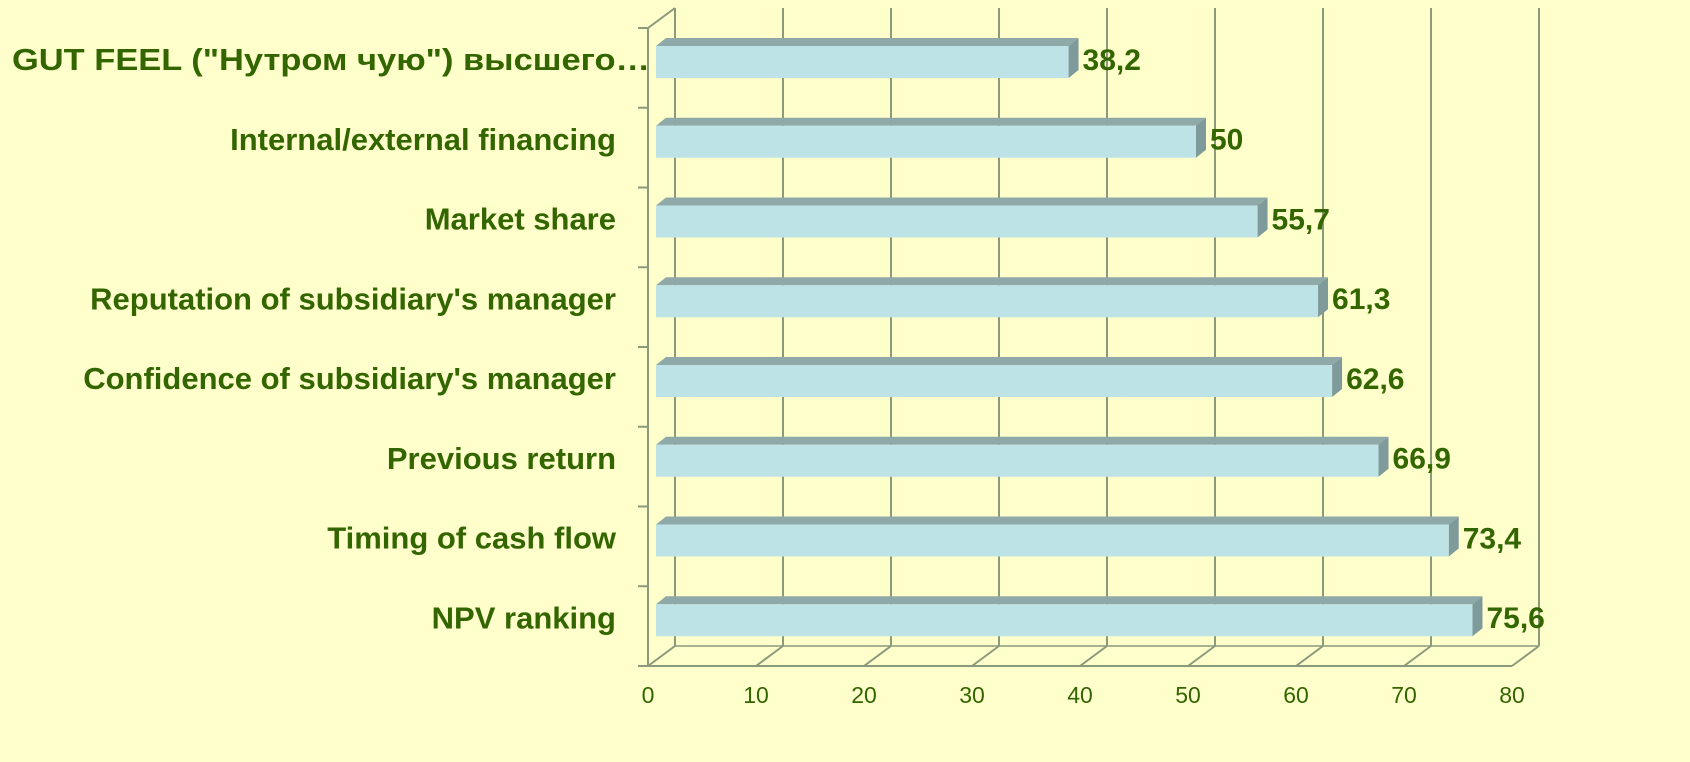 The height and width of the screenshot is (762, 1690). I want to click on x-tick-label: 80, so click(1512, 695).